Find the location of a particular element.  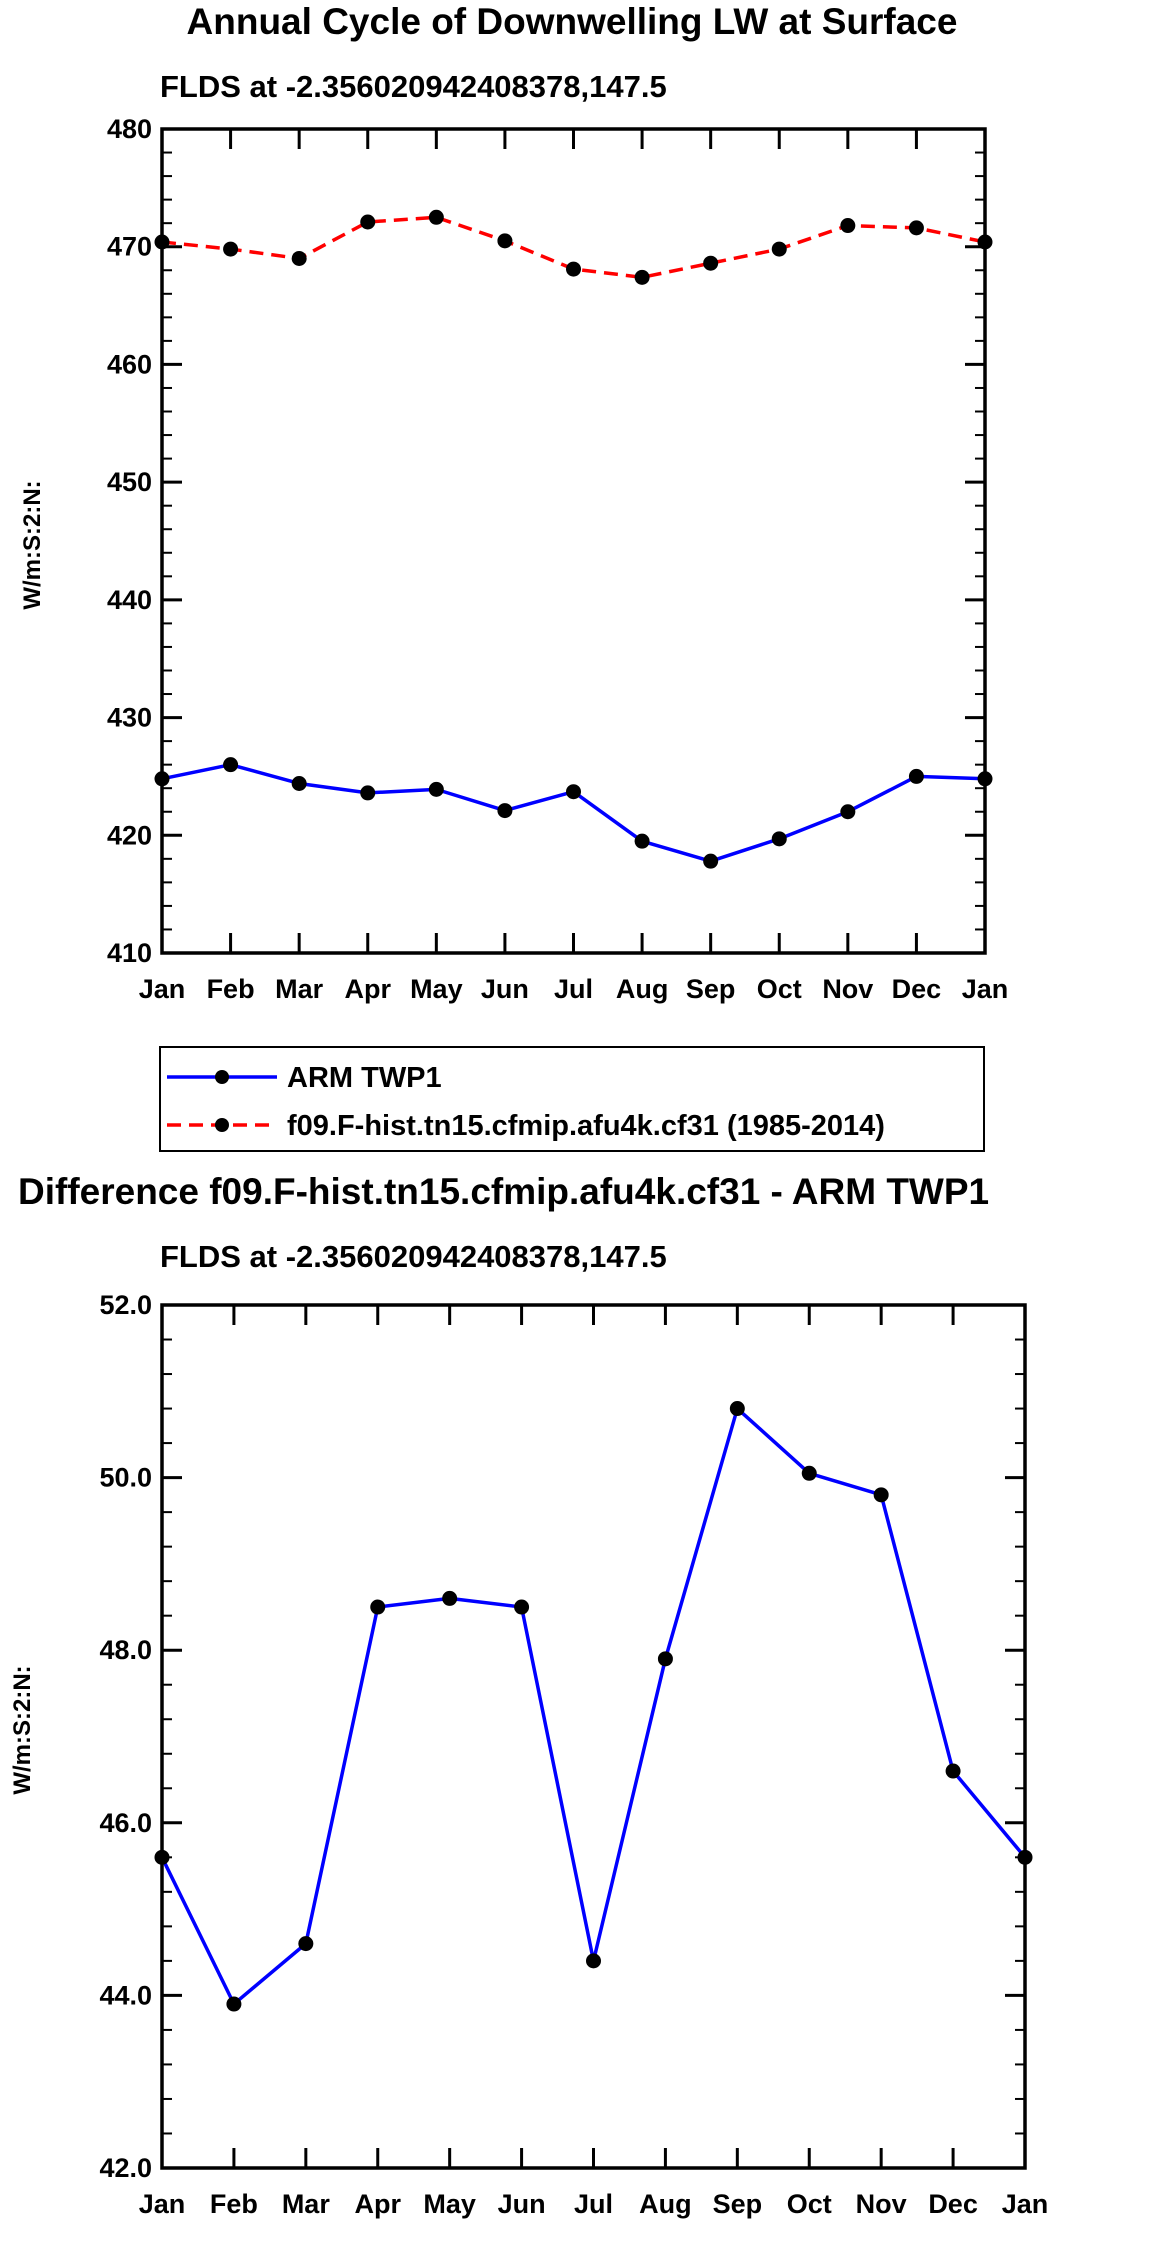

legend-marker-arm is located at coordinates (222, 1077).